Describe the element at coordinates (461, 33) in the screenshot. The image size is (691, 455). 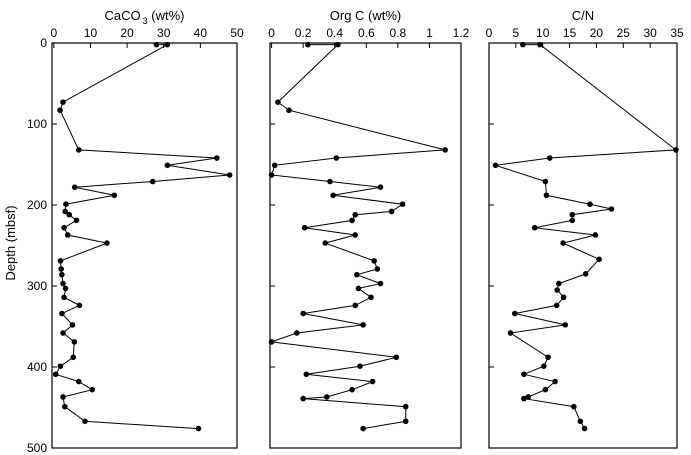
I see `orgc-xtick-label: 1.2` at that location.